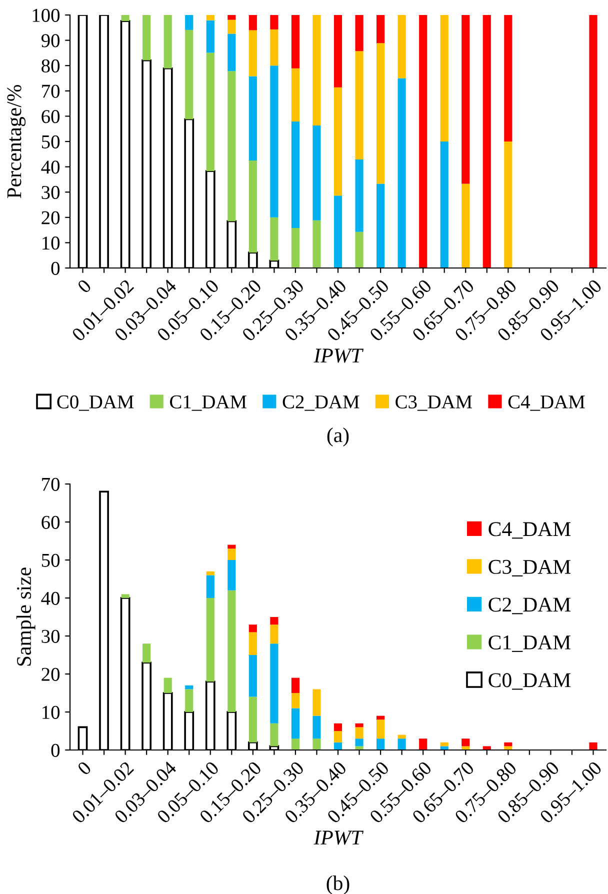 Image resolution: width=608 pixels, height=894 pixels. What do you see at coordinates (51, 66) in the screenshot?
I see `y-tick-label: 80` at bounding box center [51, 66].